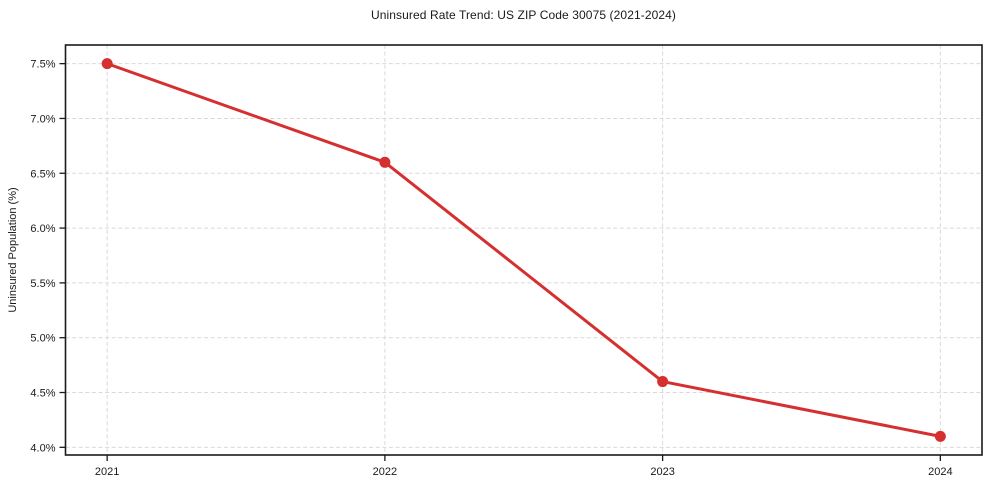 This screenshot has height=490, width=989. Describe the element at coordinates (940, 472) in the screenshot. I see `x-tick-label: 2024` at that location.